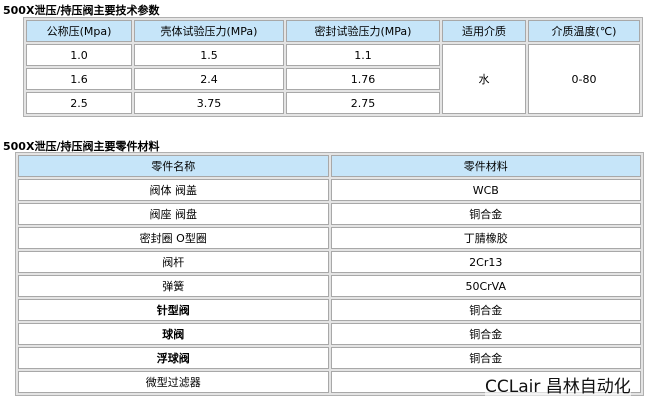 The height and width of the screenshot is (407, 651). What do you see at coordinates (484, 79) in the screenshot?
I see `medium-cell: 水` at bounding box center [484, 79].